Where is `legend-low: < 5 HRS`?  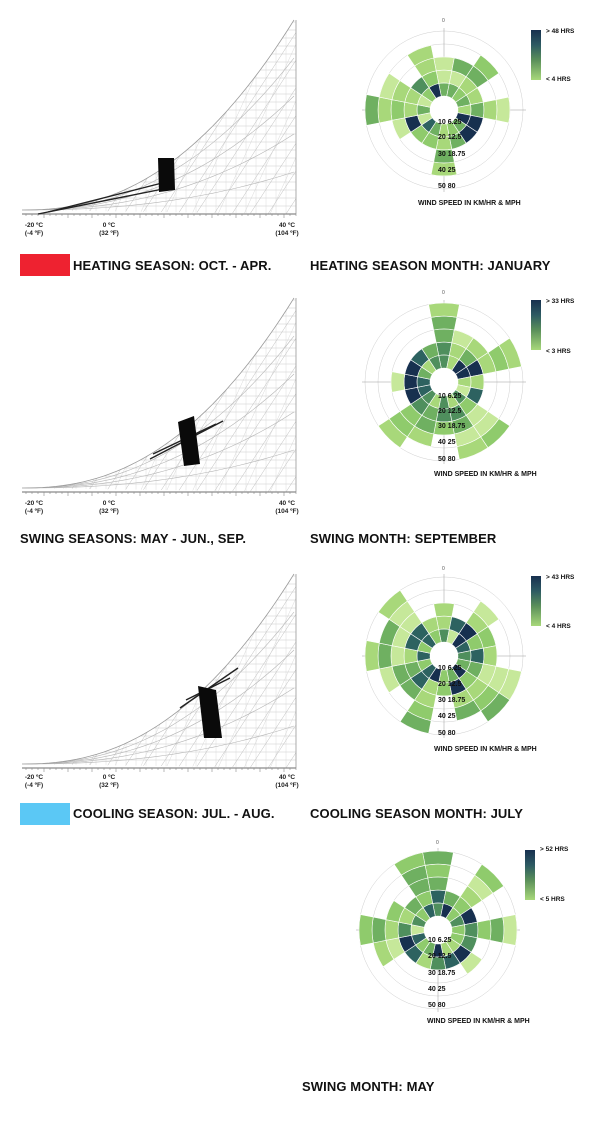
legend-low: < 5 HRS is located at coordinates (552, 899).